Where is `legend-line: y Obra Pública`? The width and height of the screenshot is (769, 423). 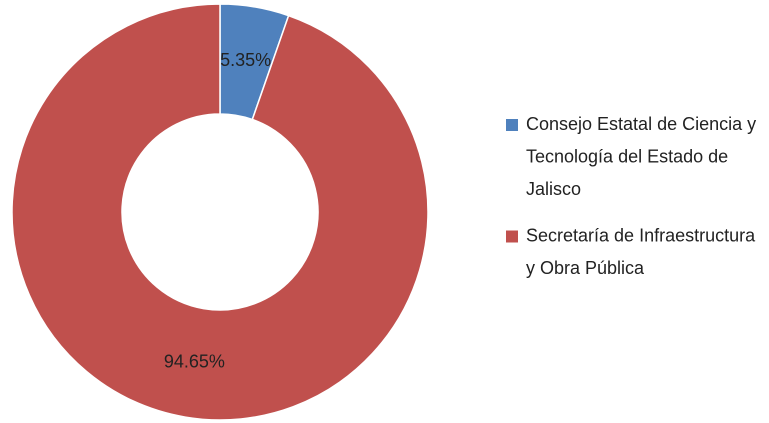
legend-line: y Obra Pública is located at coordinates (585, 268).